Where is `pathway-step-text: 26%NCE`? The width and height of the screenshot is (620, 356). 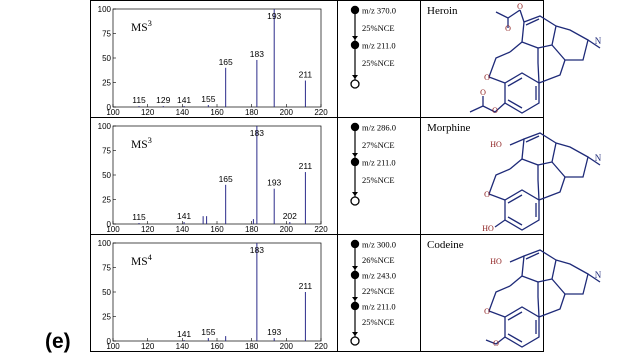
pathway-step-text: 26%NCE is located at coordinates (378, 260).